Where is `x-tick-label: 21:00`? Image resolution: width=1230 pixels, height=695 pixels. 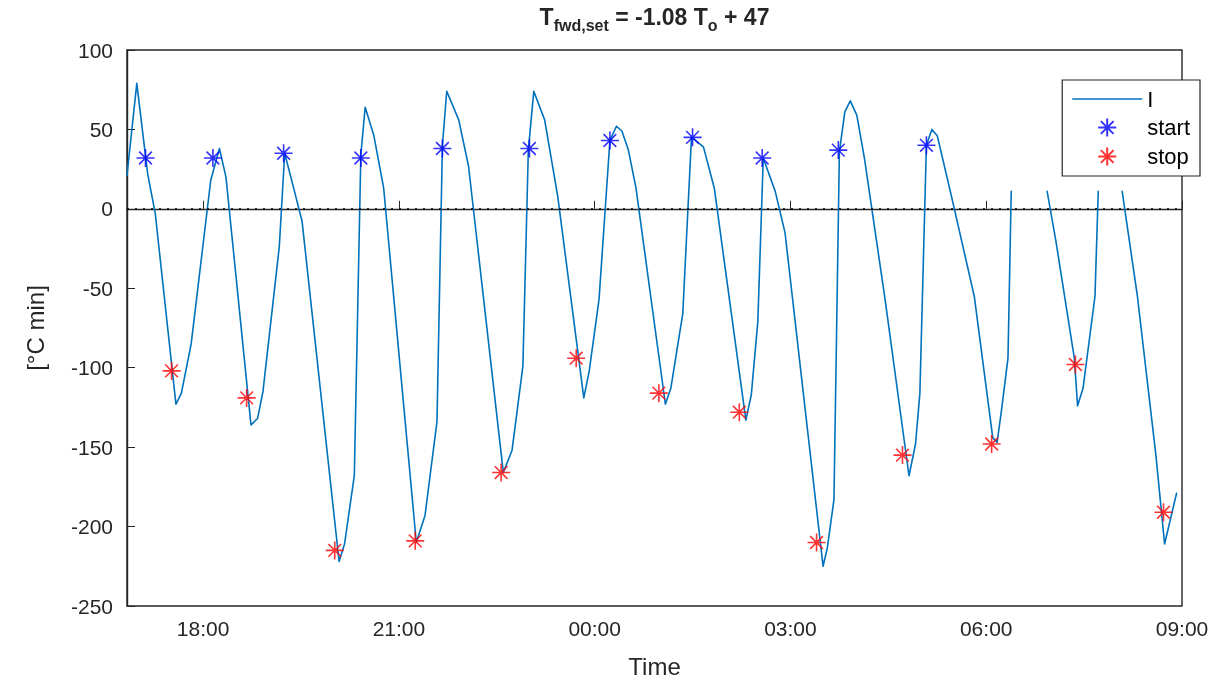 x-tick-label: 21:00 is located at coordinates (399, 628).